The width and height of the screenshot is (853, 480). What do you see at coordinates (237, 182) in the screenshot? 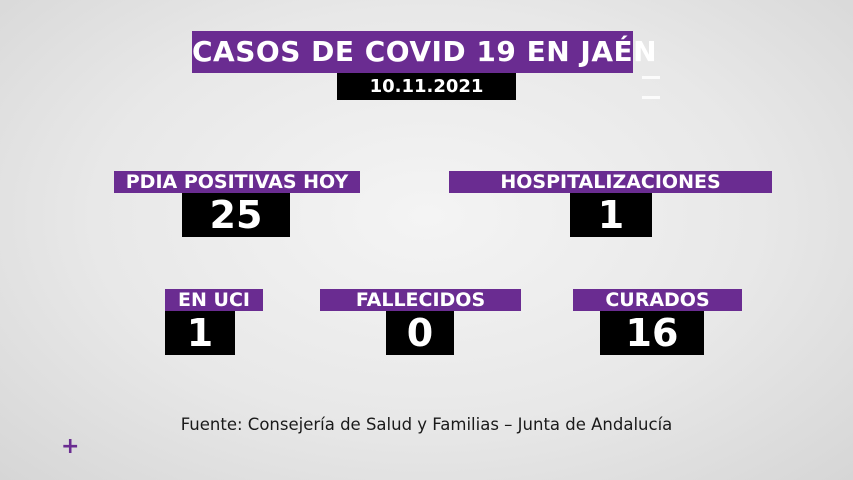
I see `stat-label-pdia-positivas: PDIA POSITIVAS HOY` at bounding box center [237, 182].